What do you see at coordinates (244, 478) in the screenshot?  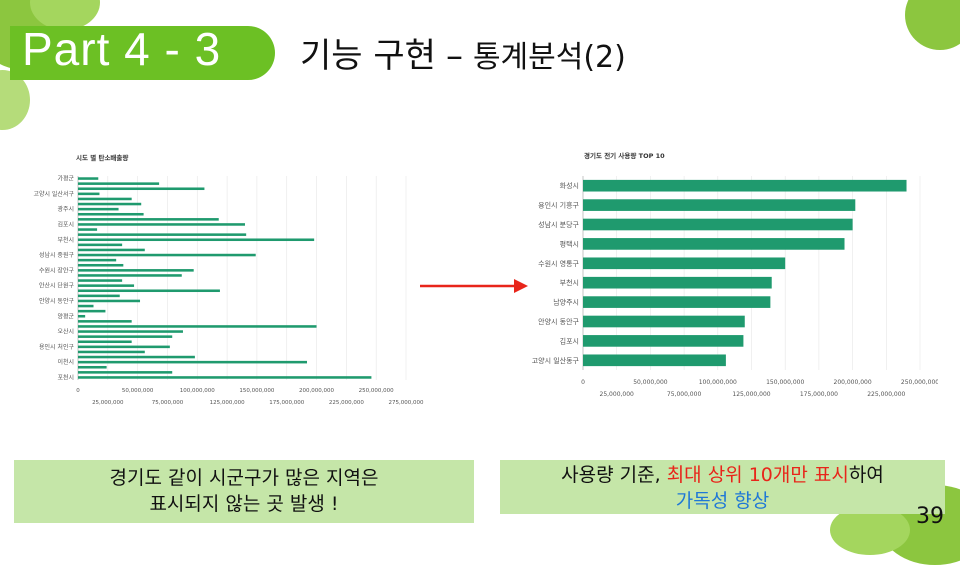 I see `left-note-line1: 경기도 같이 시군구가 많은 지역은` at bounding box center [244, 478].